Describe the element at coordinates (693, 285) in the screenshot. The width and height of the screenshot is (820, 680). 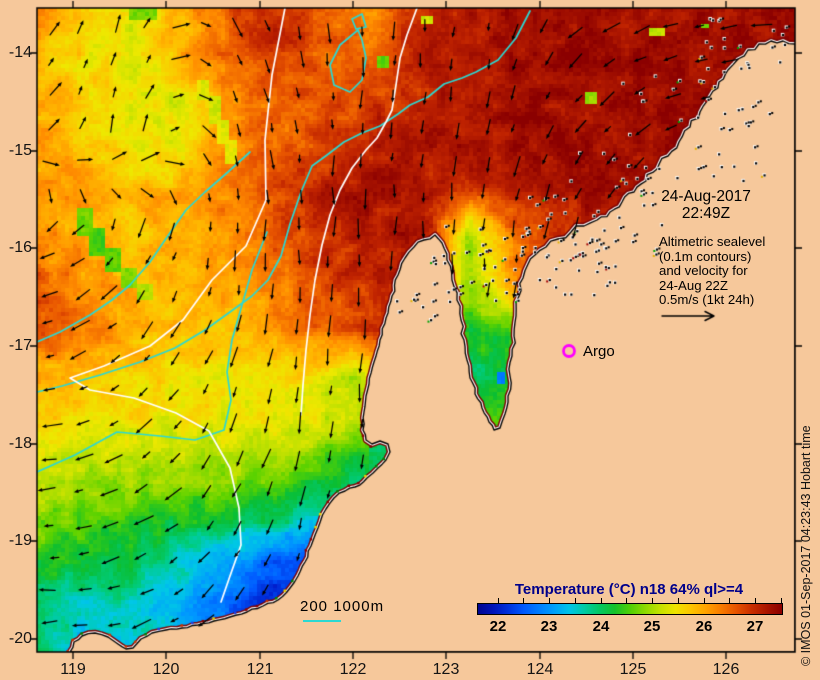
I see `sealevel-info-line: 24-Aug 22Z` at that location.